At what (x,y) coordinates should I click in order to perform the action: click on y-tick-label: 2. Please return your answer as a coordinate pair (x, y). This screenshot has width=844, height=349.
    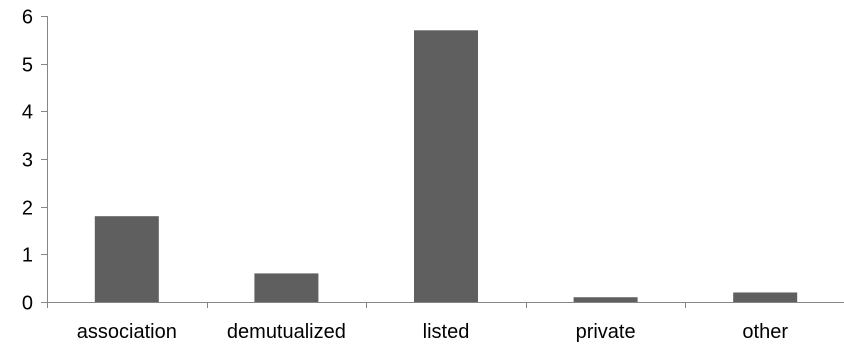
    Looking at the image, I should click on (27, 209).